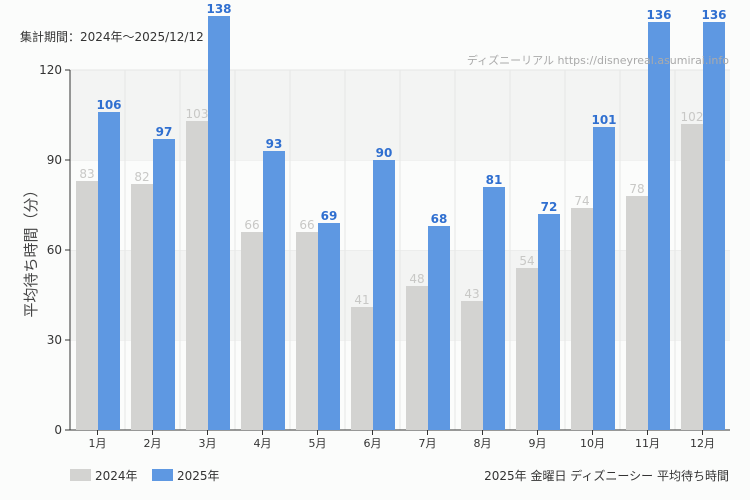 Image resolution: width=750 pixels, height=500 pixels. Describe the element at coordinates (116, 476) in the screenshot. I see `legend-label: 2024年` at that location.